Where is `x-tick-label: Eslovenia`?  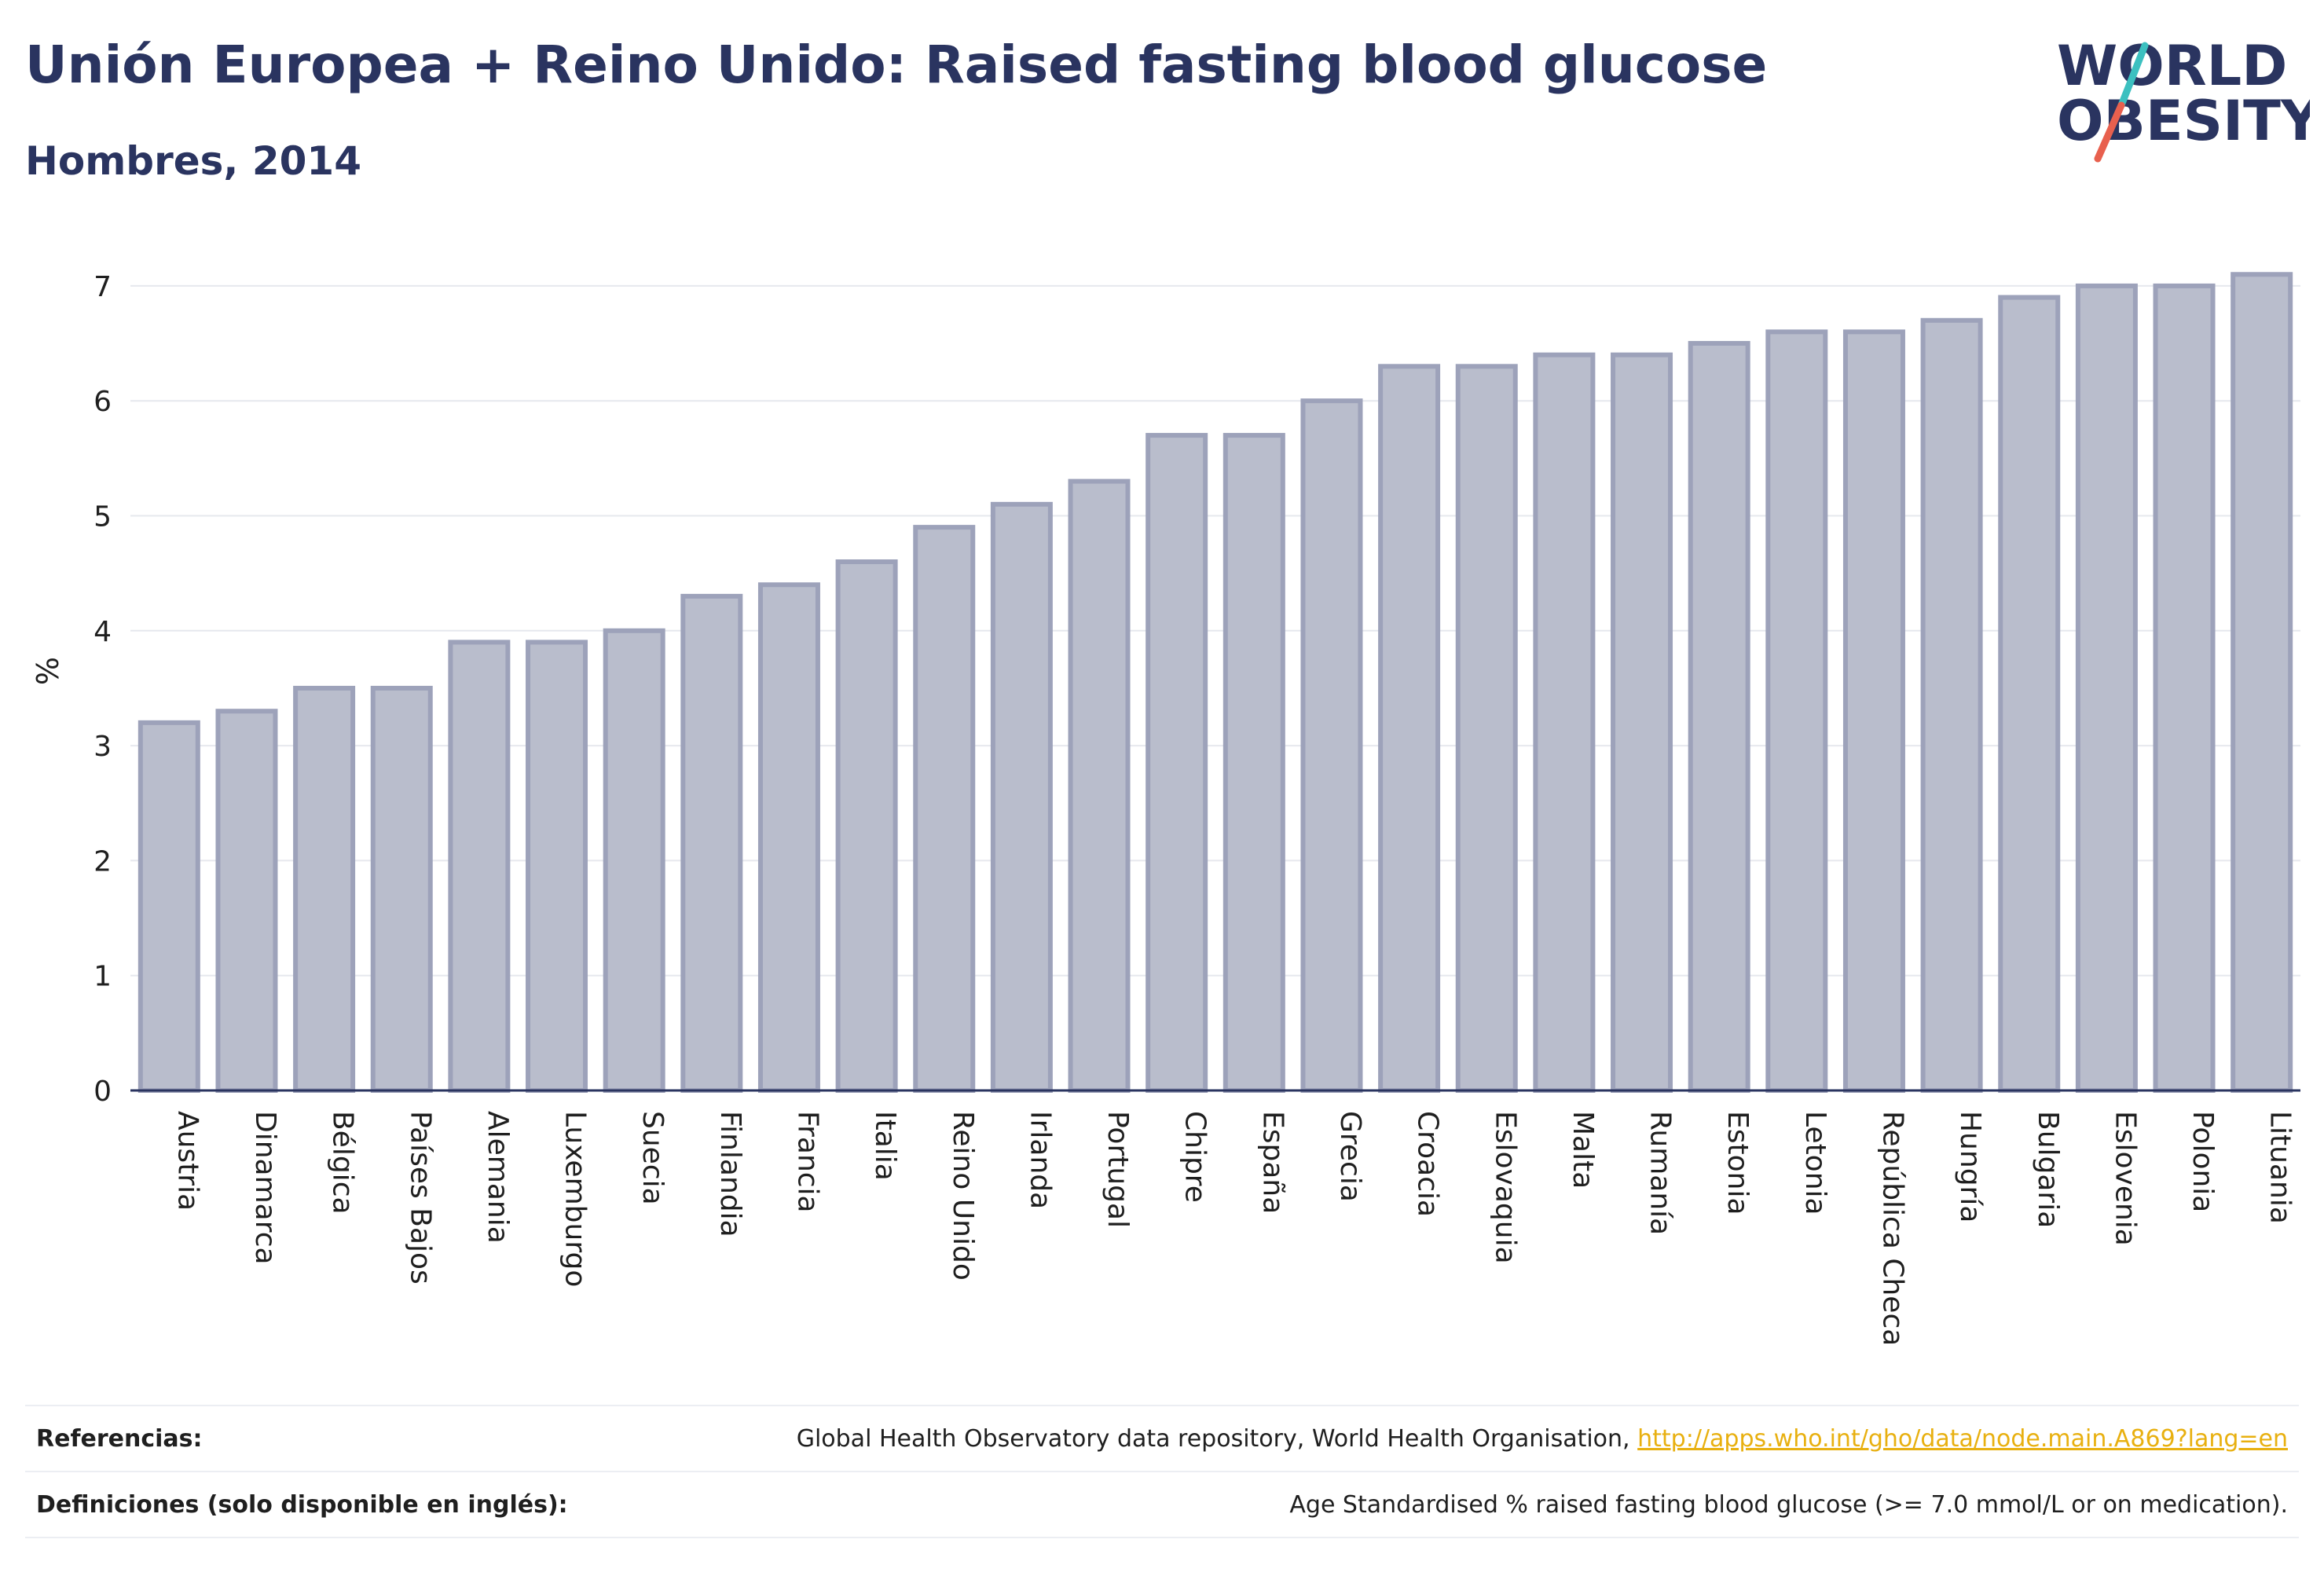
x-tick-label: Eslovenia is located at coordinates (2125, 1178).